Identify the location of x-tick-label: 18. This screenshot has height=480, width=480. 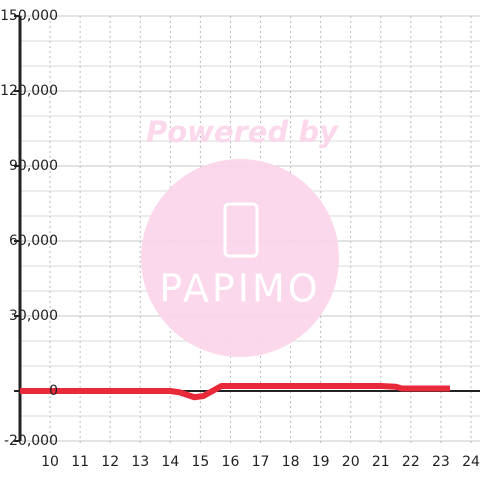
(291, 462).